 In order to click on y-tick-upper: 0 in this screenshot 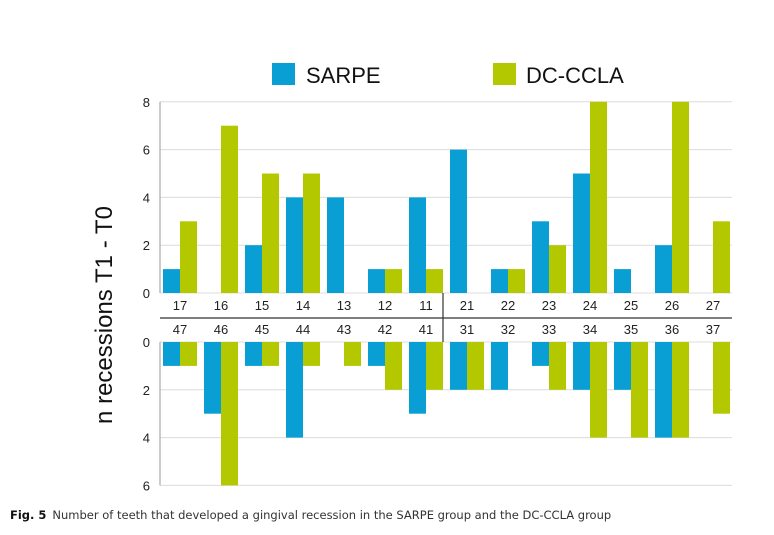, I will do `click(146, 293)`.